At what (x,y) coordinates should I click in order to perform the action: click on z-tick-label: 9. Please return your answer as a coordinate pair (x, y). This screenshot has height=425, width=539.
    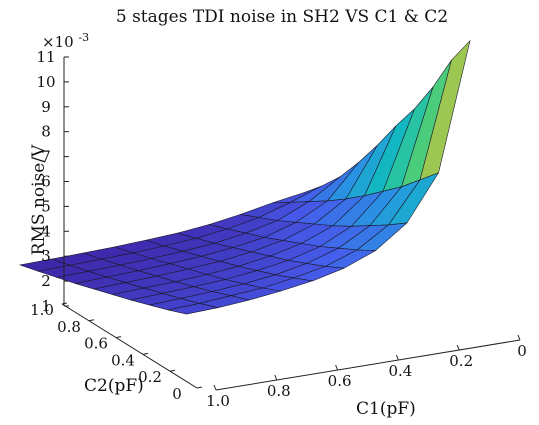
    Looking at the image, I should click on (46, 107).